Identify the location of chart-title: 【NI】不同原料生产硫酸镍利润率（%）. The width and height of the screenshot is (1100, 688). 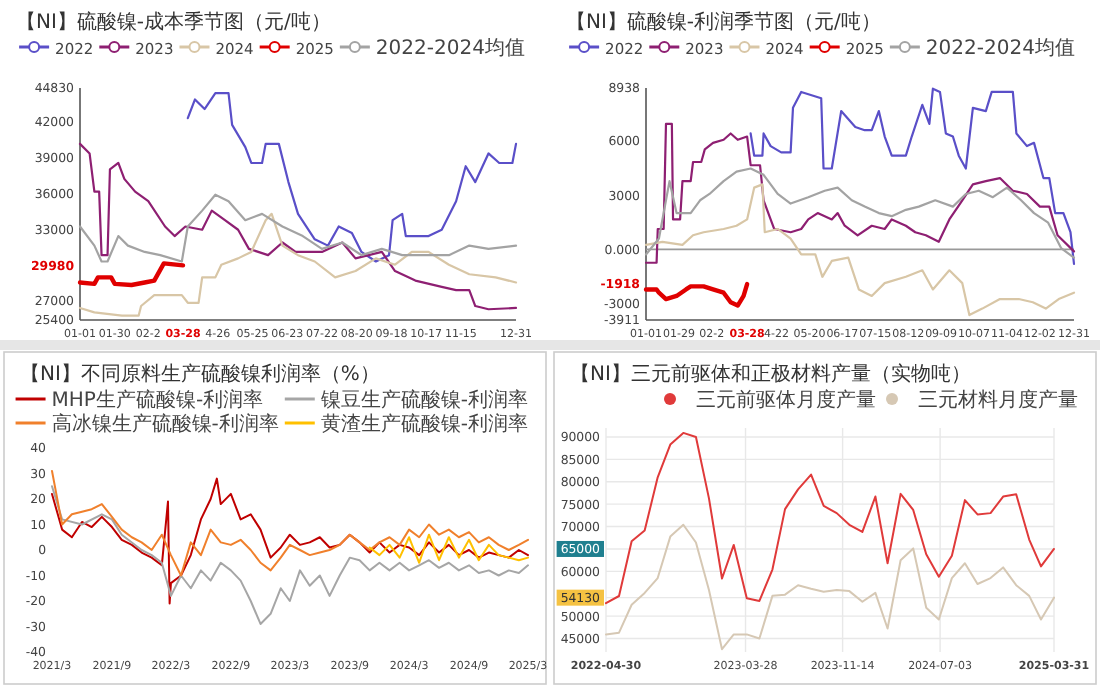
(200, 374).